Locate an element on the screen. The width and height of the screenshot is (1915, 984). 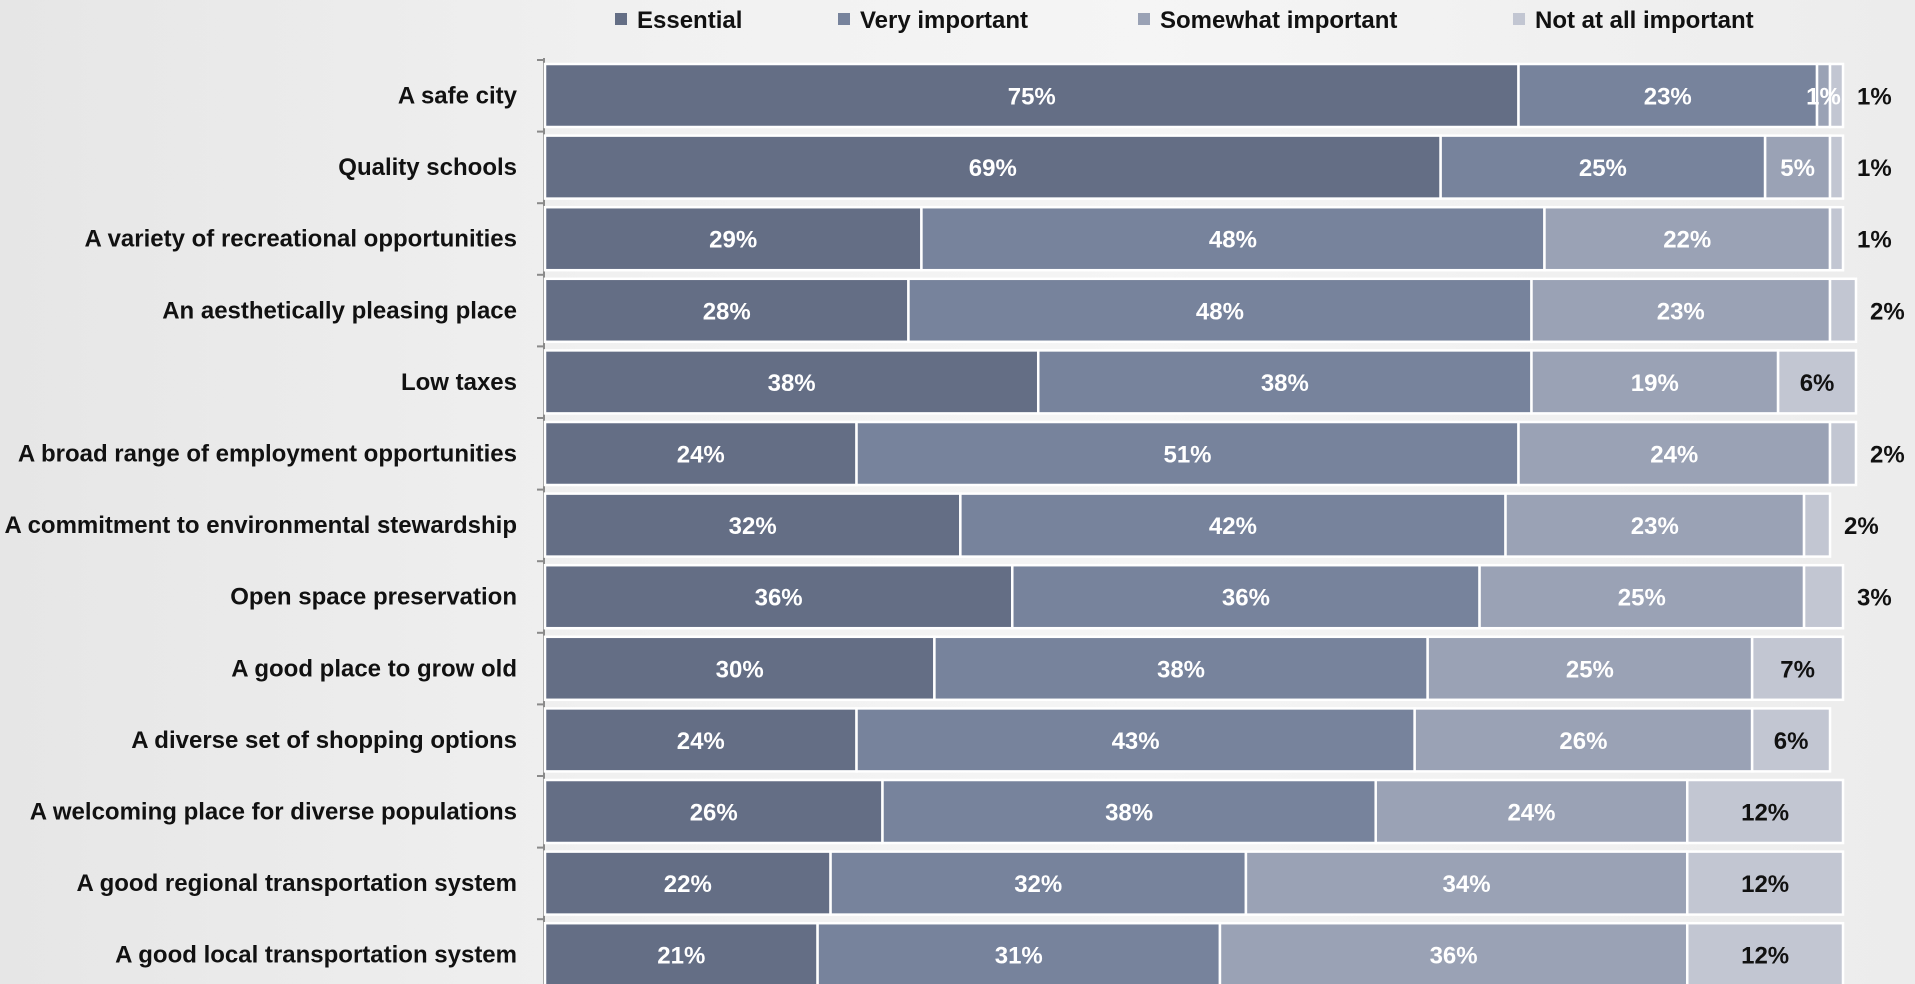
bar-essential-open-space-preservation is located at coordinates (778, 596).